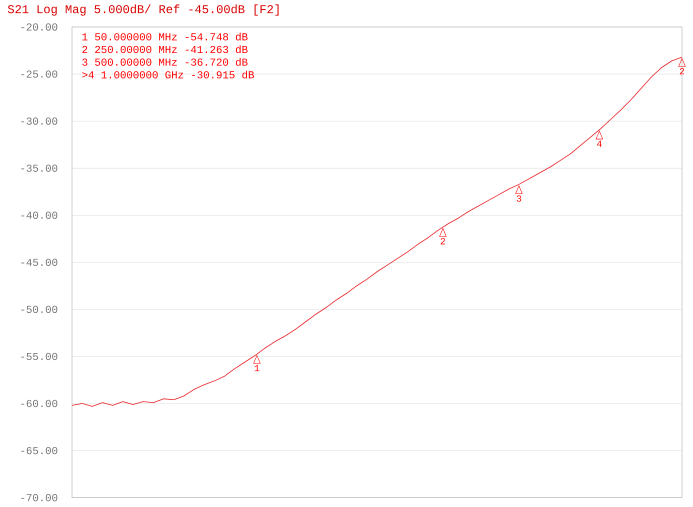  Describe the element at coordinates (39, 498) in the screenshot. I see `y-tick-label: -70.00` at that location.